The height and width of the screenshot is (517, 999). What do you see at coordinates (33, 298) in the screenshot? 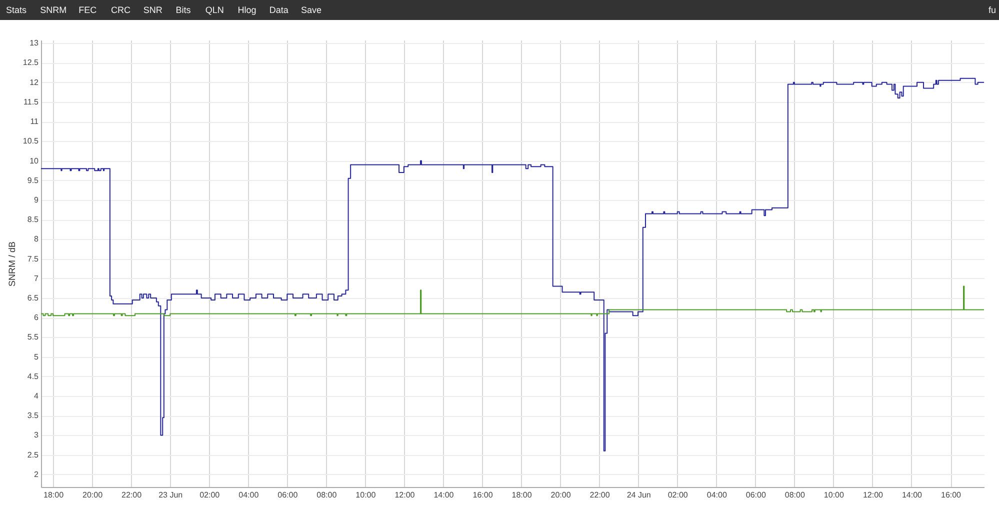
I see `y-tick-label: 6.5` at bounding box center [33, 298].